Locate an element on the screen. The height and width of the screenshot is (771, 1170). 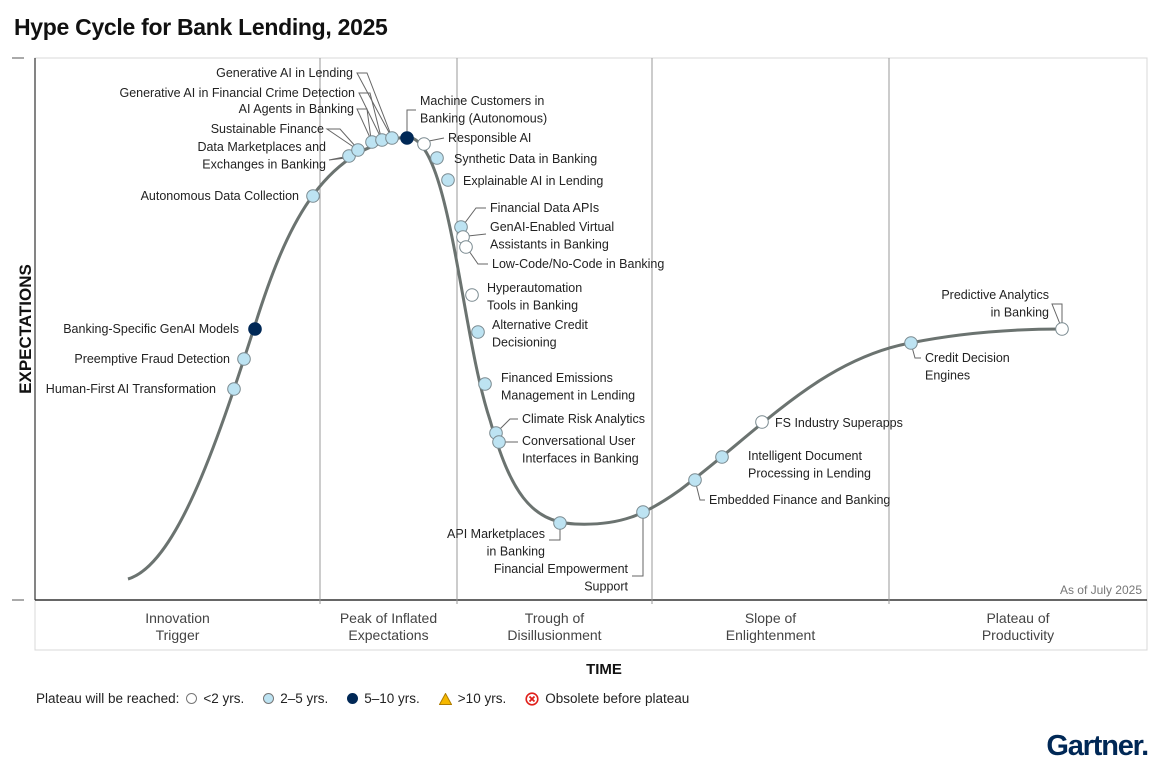
technology-label: Generative AI in Lending is located at coordinates (284, 73).